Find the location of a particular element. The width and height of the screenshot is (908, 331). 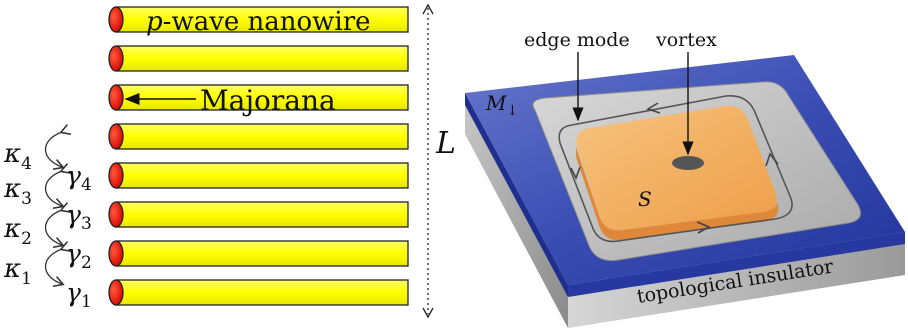

vortex-core is located at coordinates (688, 163).